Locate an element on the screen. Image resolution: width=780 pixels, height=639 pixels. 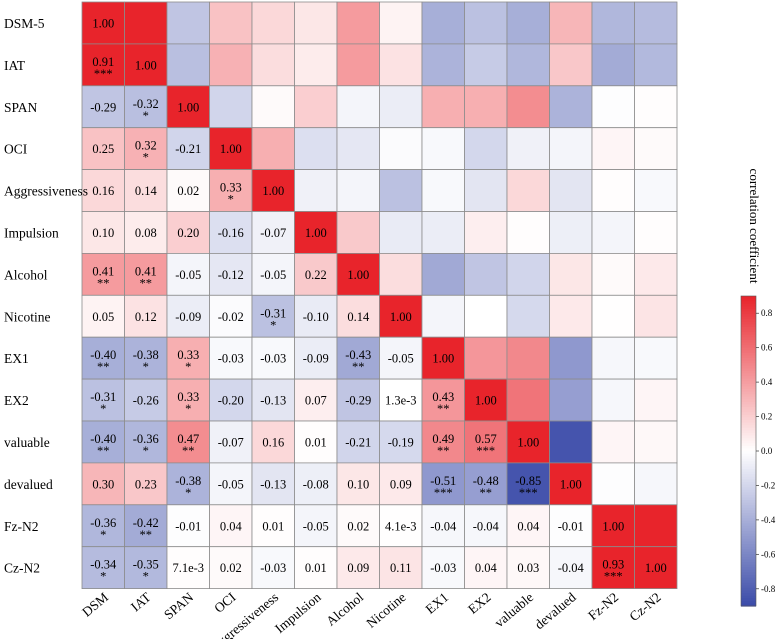
cell-Aggressiveness-Cz-N2 is located at coordinates (656, 190).